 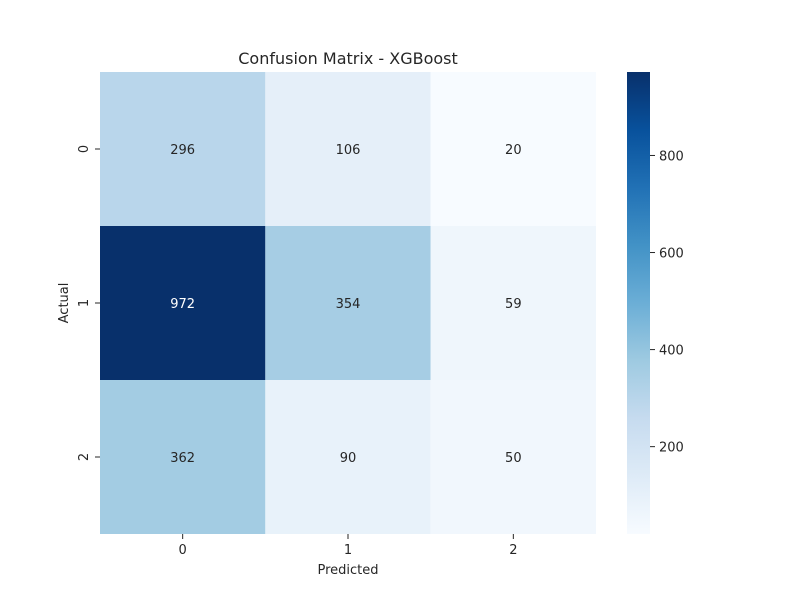 I want to click on y-tick-label: 0, so click(x=84, y=149).